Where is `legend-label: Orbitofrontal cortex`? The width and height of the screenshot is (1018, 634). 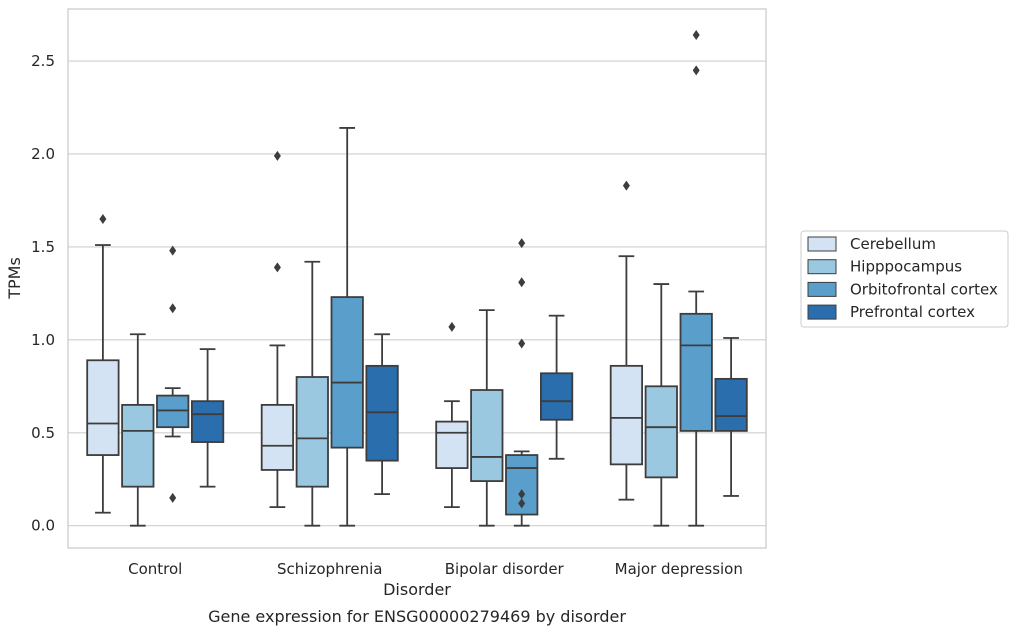
legend-label: Orbitofrontal cortex is located at coordinates (924, 289).